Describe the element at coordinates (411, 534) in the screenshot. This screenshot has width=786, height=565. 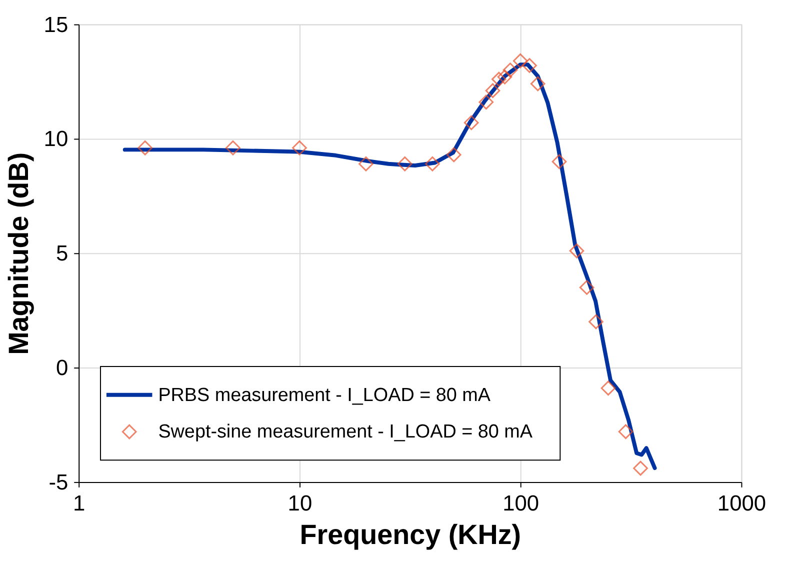
I see `x-axis-title: Frequency (KHz)` at that location.